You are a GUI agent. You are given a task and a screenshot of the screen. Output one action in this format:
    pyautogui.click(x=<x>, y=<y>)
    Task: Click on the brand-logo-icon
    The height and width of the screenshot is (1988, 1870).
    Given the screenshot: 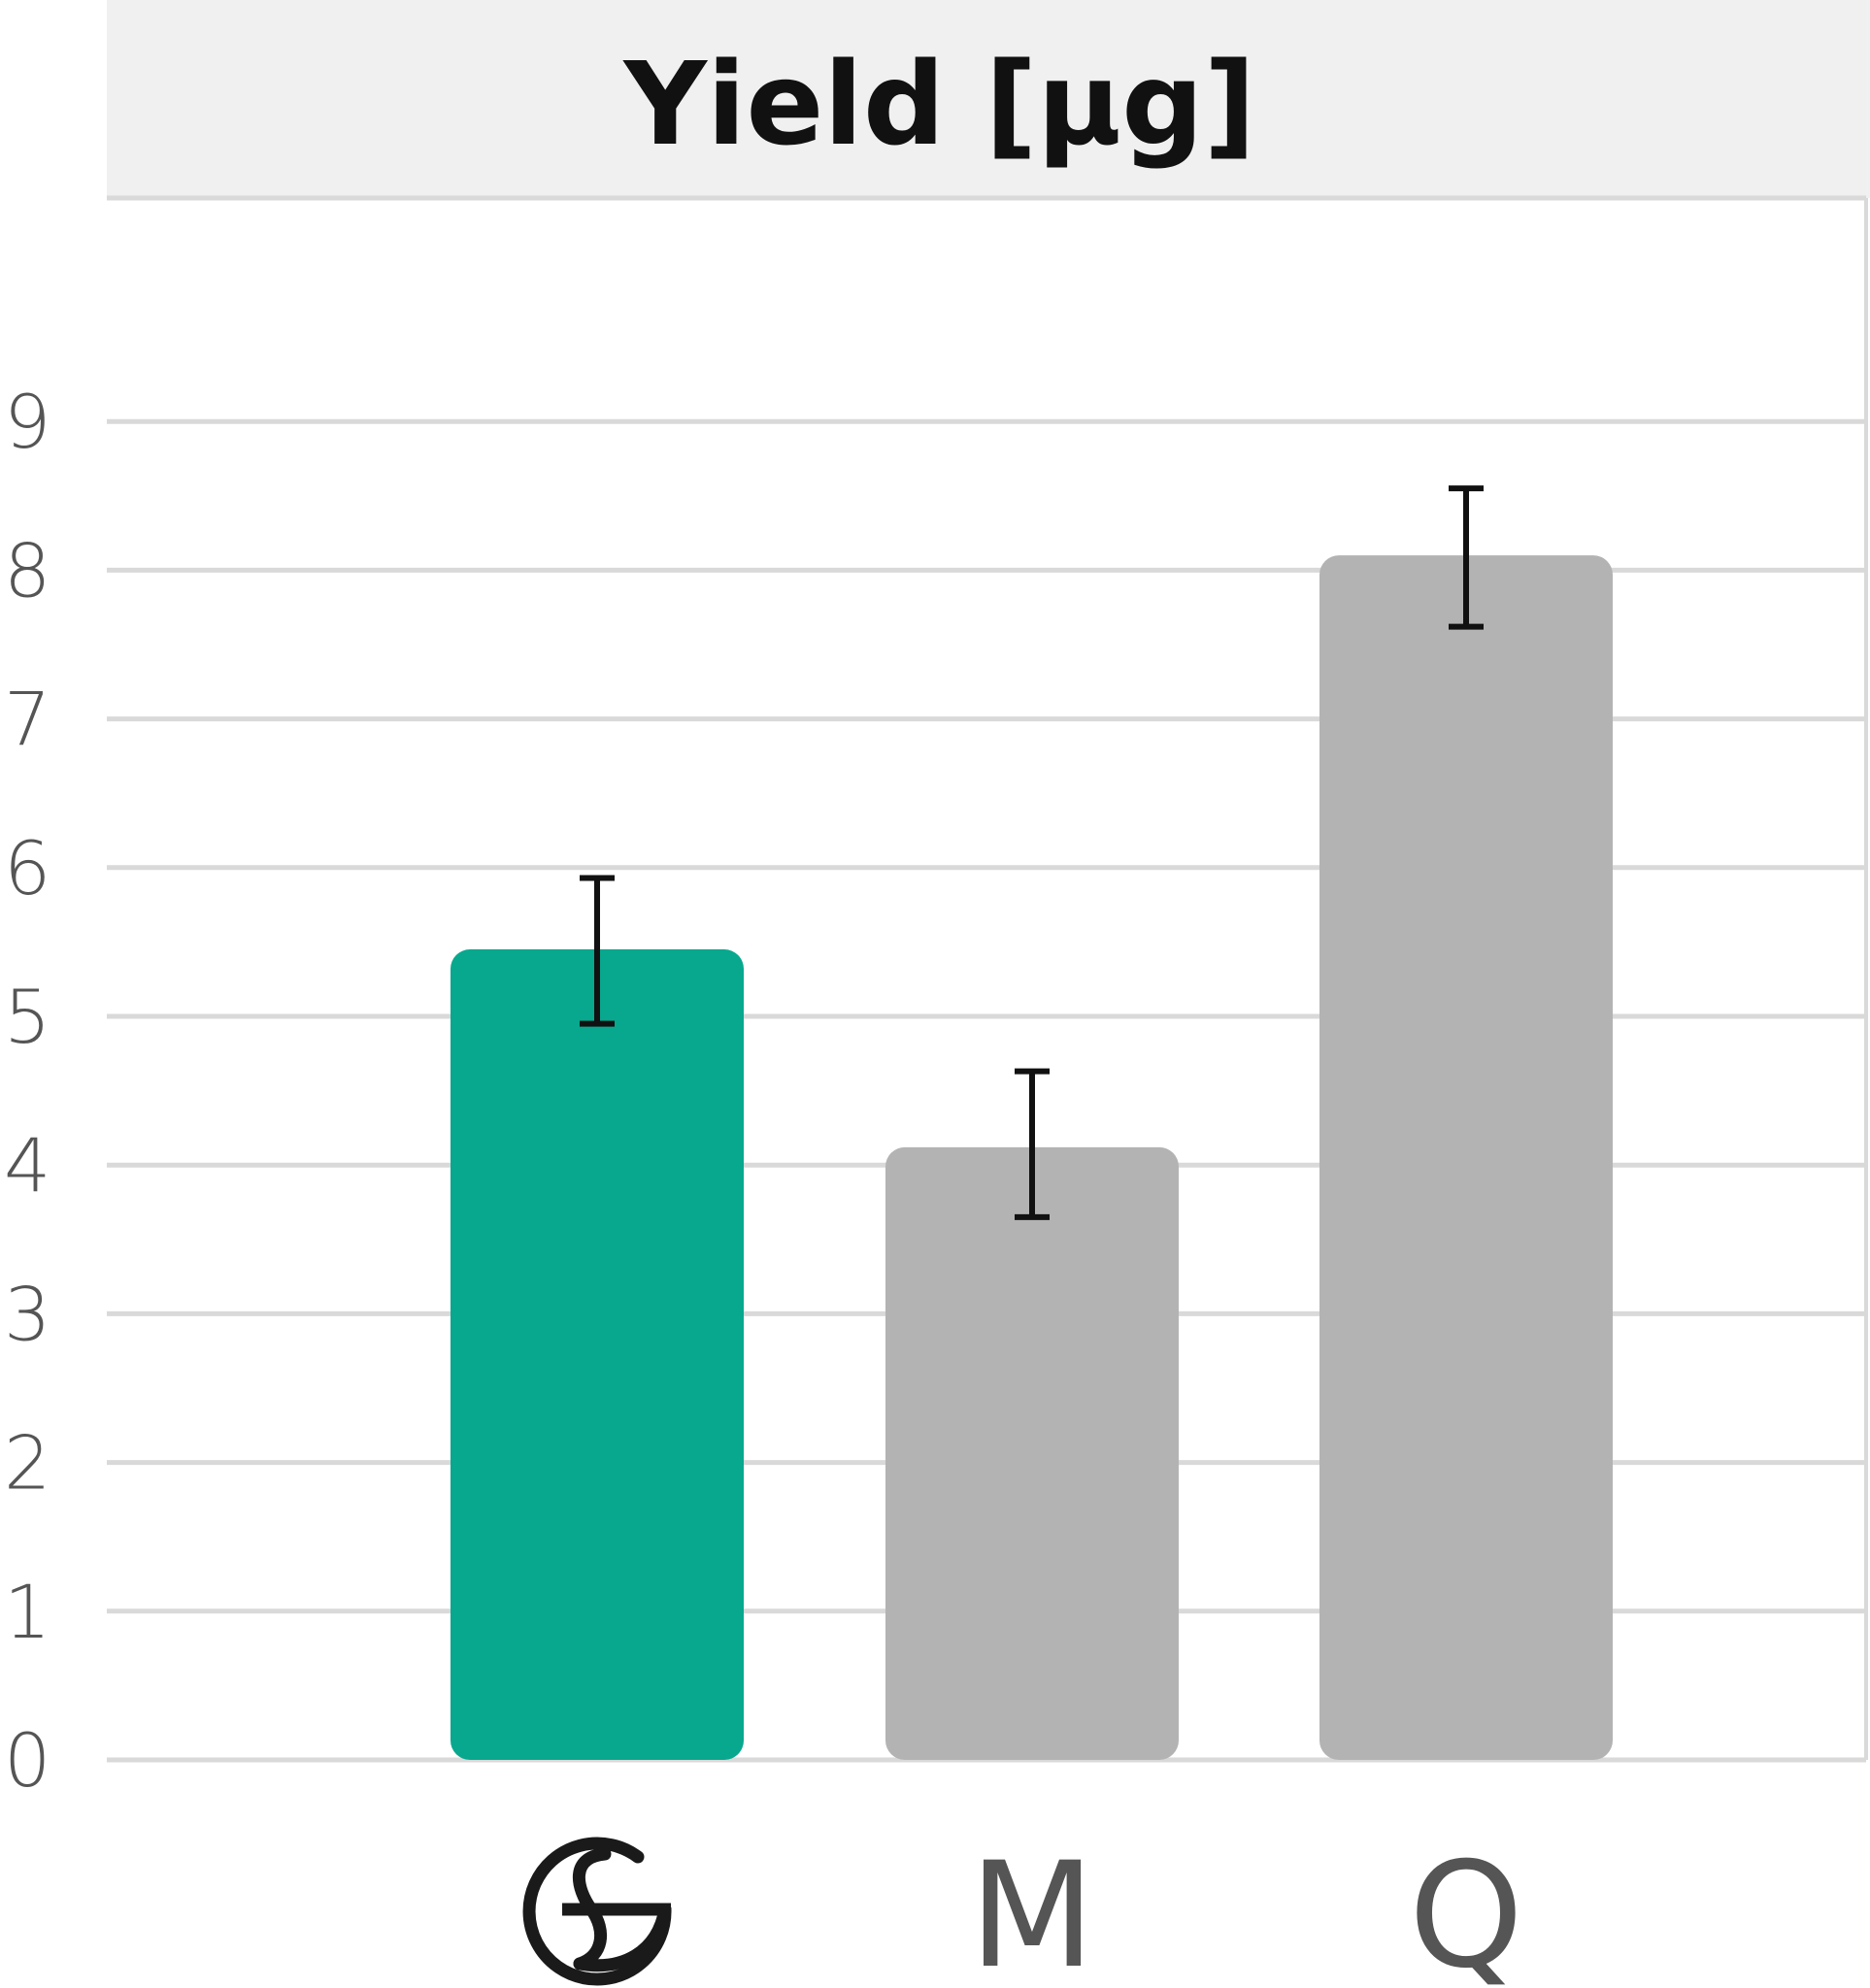 What is the action you would take?
    pyautogui.click(x=597, y=1912)
    